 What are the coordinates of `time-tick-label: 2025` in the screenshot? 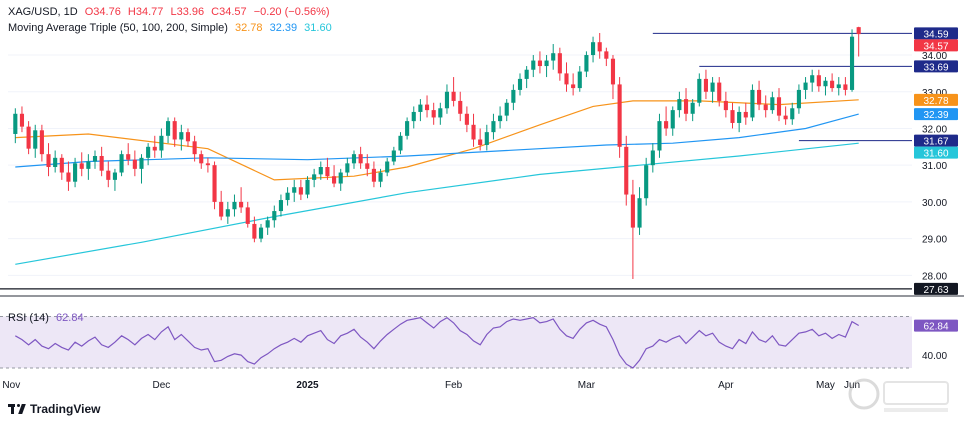 It's located at (307, 385).